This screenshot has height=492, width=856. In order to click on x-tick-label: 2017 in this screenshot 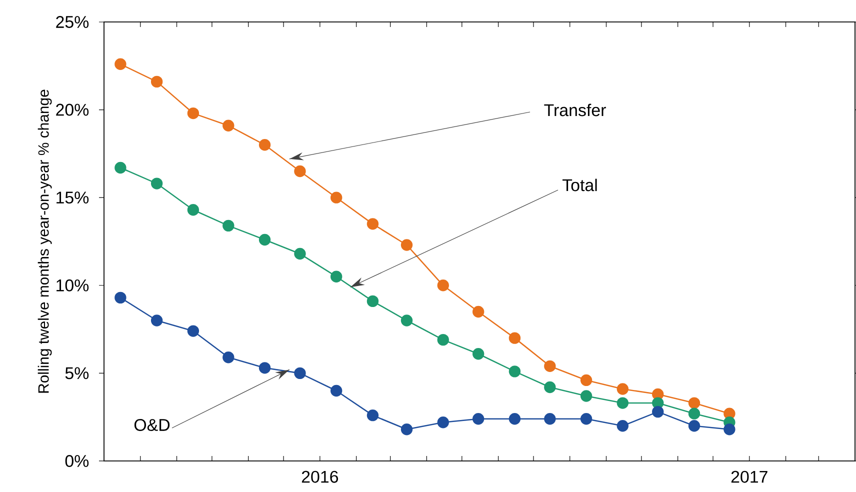, I will do `click(749, 476)`.